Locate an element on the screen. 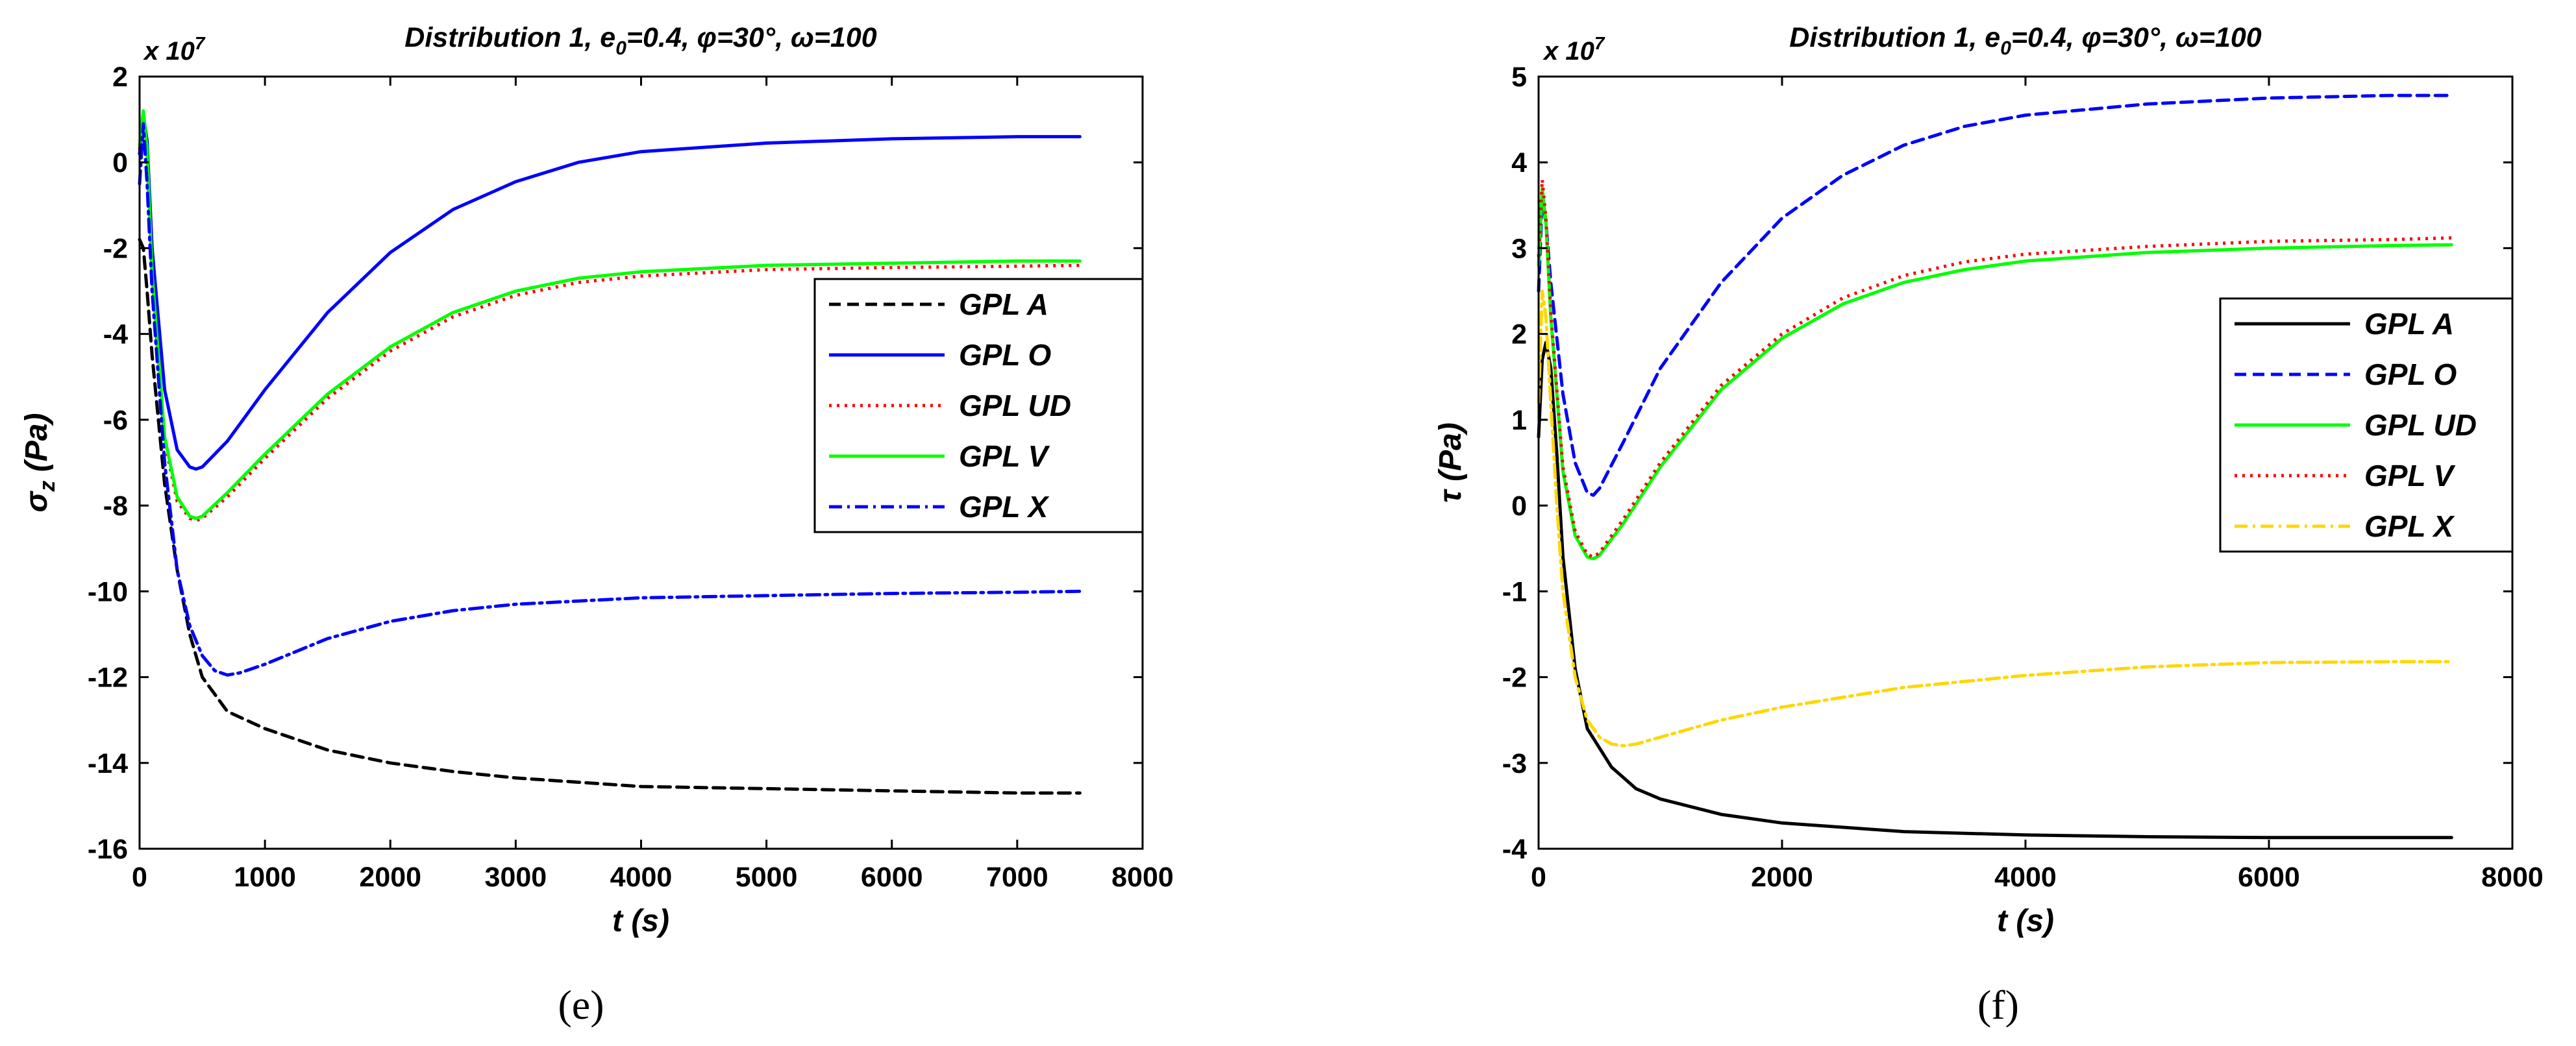 The image size is (2576, 1046). y-tick-label: 5 is located at coordinates (1519, 77).